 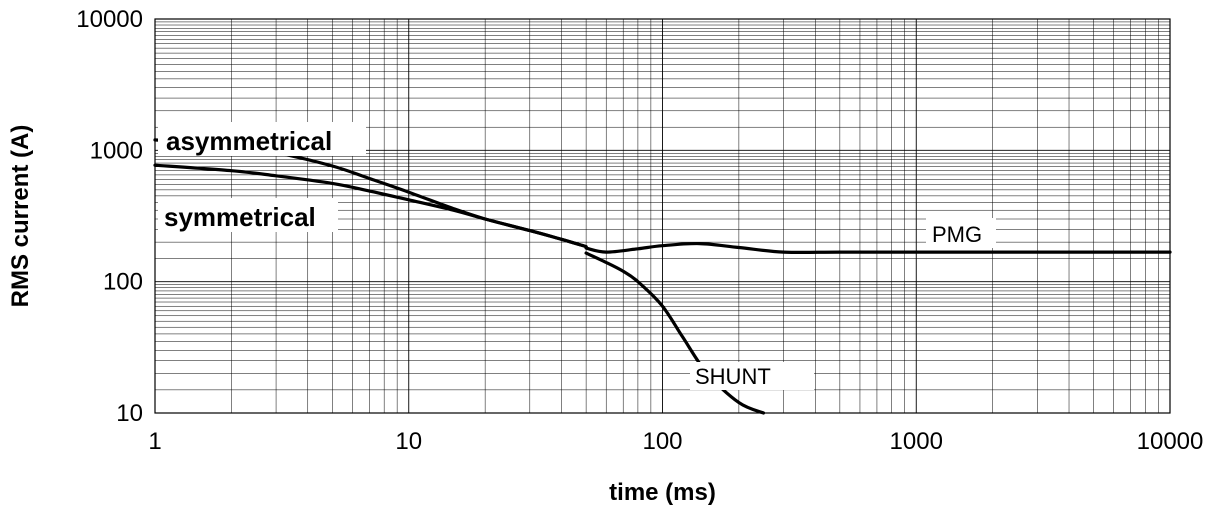 I want to click on series-line-symmetrical, so click(x=370, y=206).